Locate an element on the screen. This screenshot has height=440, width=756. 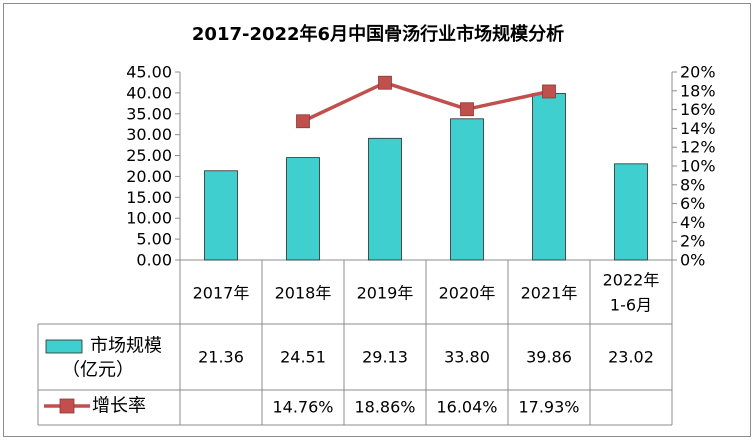
table-cell-market-size: 24.51 is located at coordinates (303, 357).